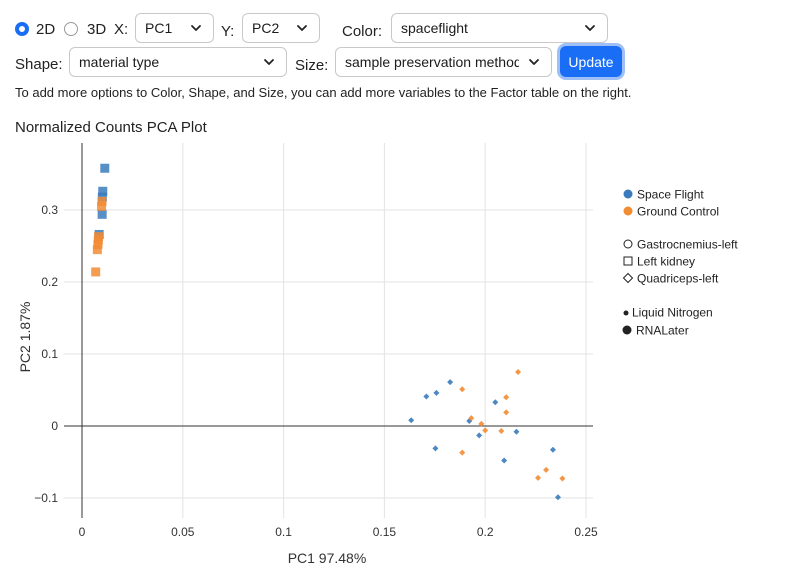  I want to click on size-select: sample preservation method, so click(443, 62).